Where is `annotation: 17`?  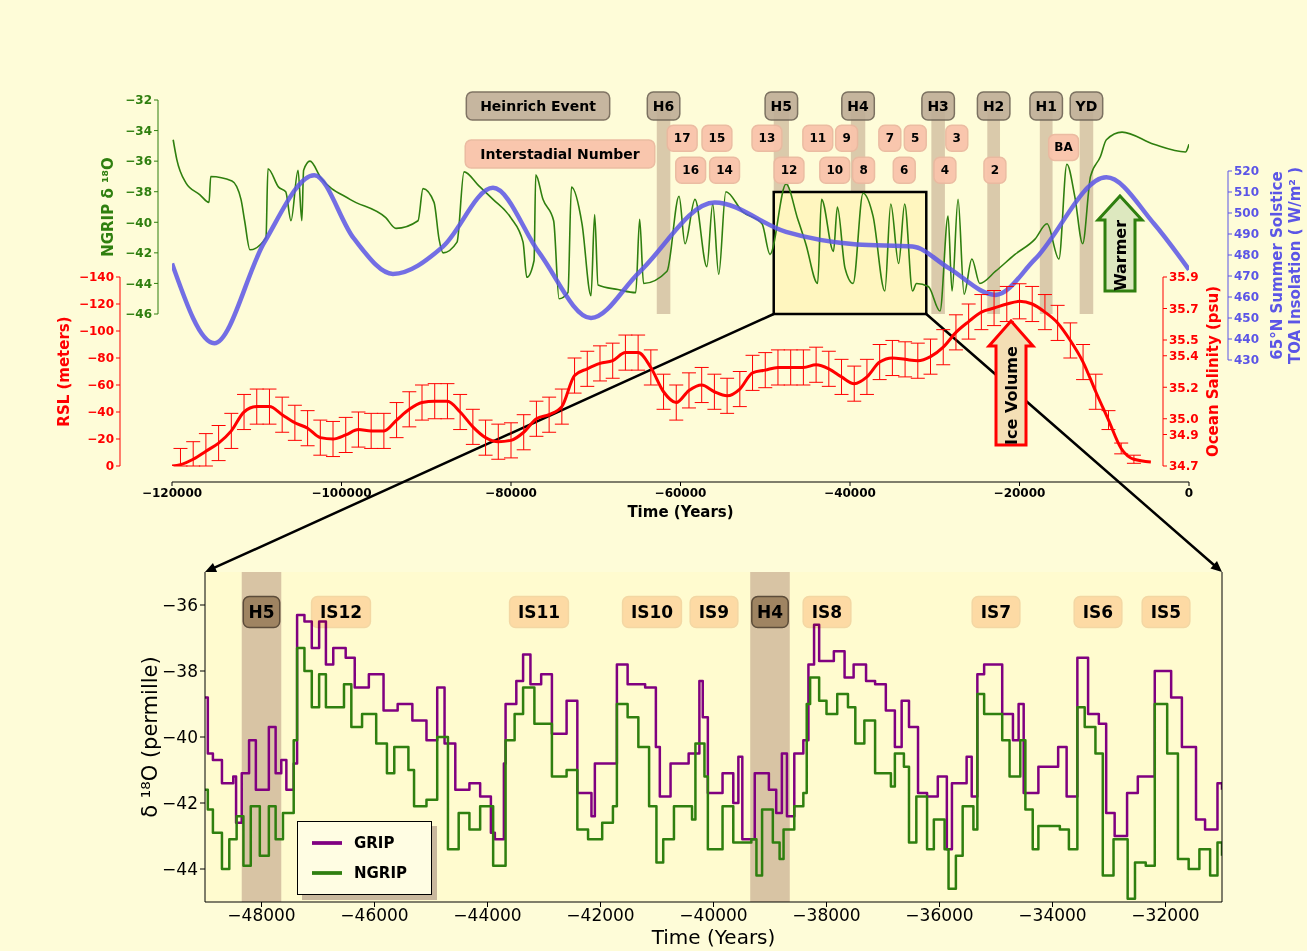 annotation: 17 is located at coordinates (682, 138).